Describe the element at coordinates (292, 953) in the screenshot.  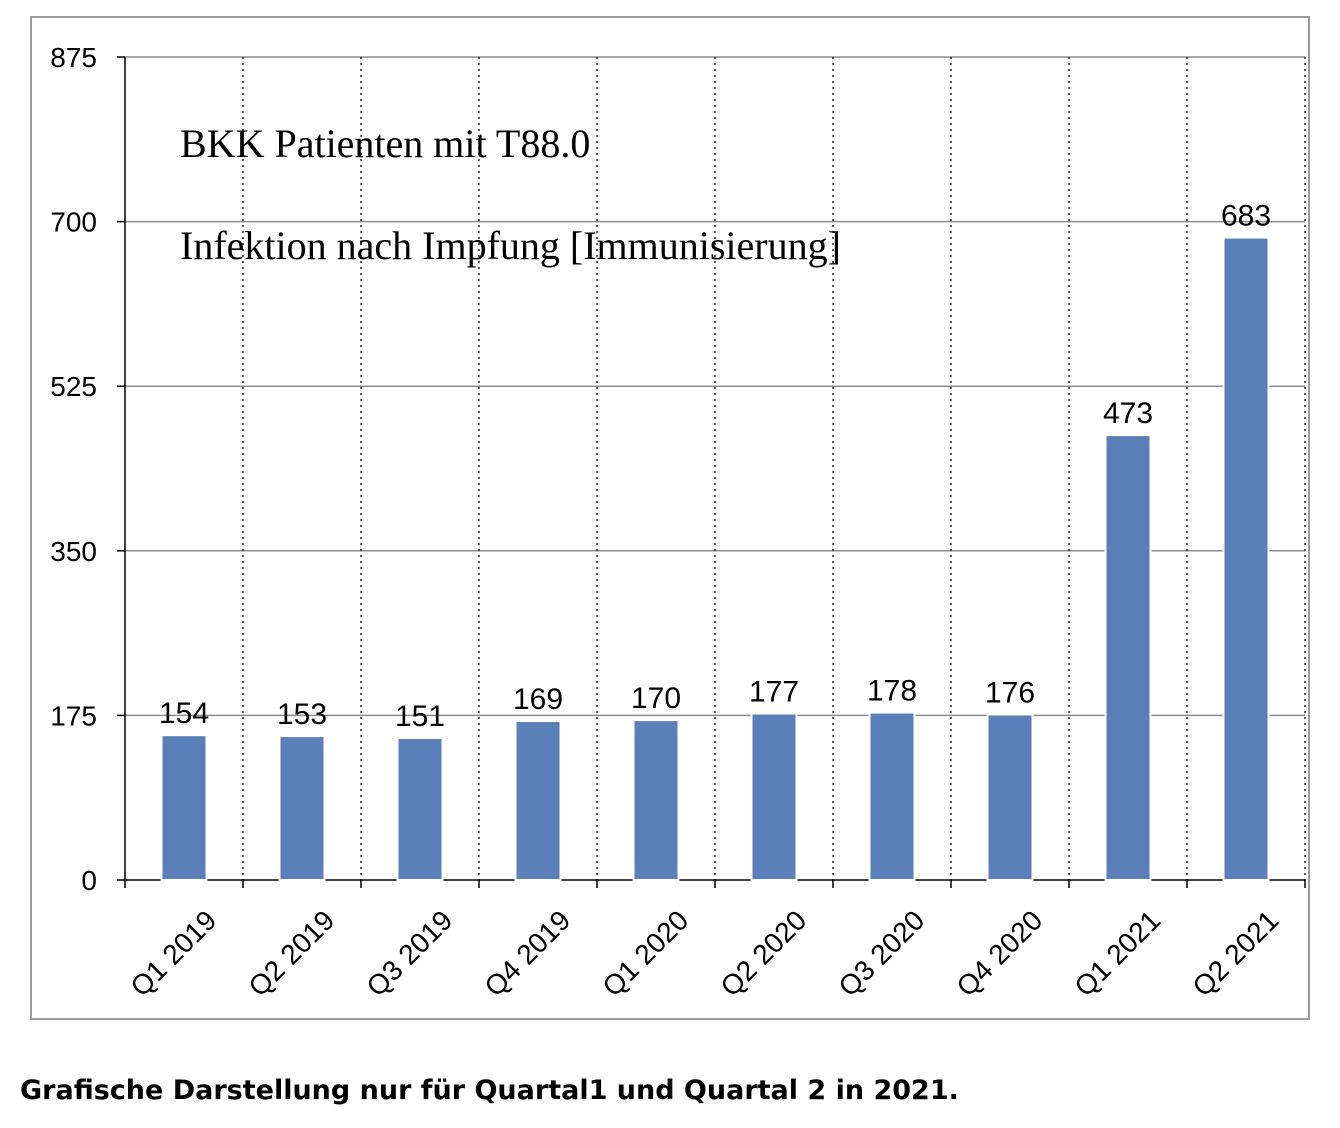
I see `x-tick-label: Q2 2019` at that location.